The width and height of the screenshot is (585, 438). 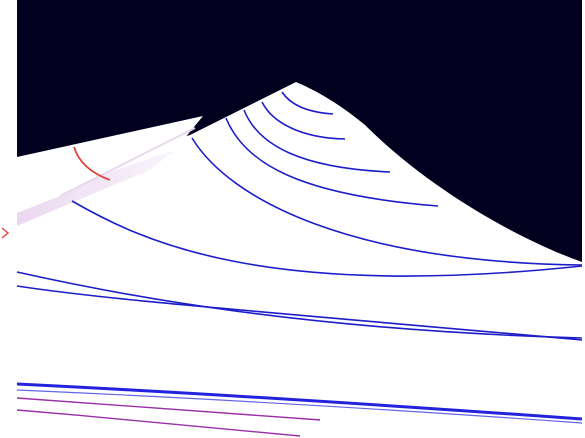 I want to click on flap-shade, so click(x=96, y=188).